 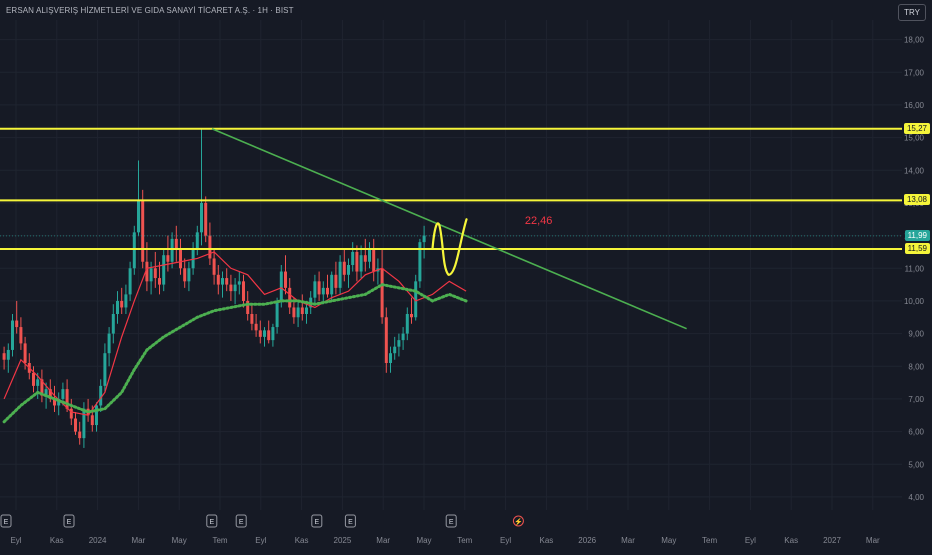 I want to click on annotation-label: 22,46, so click(x=539, y=221).